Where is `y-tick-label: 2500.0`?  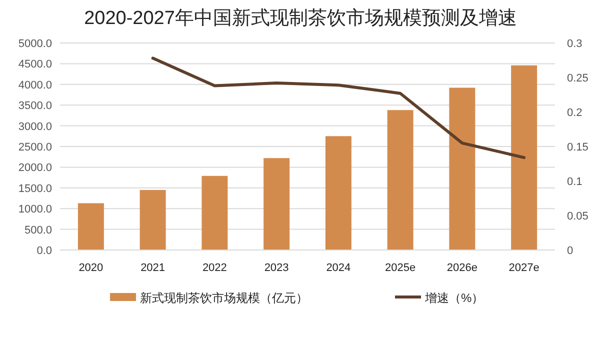 y-tick-label: 2500.0 is located at coordinates (35, 148).